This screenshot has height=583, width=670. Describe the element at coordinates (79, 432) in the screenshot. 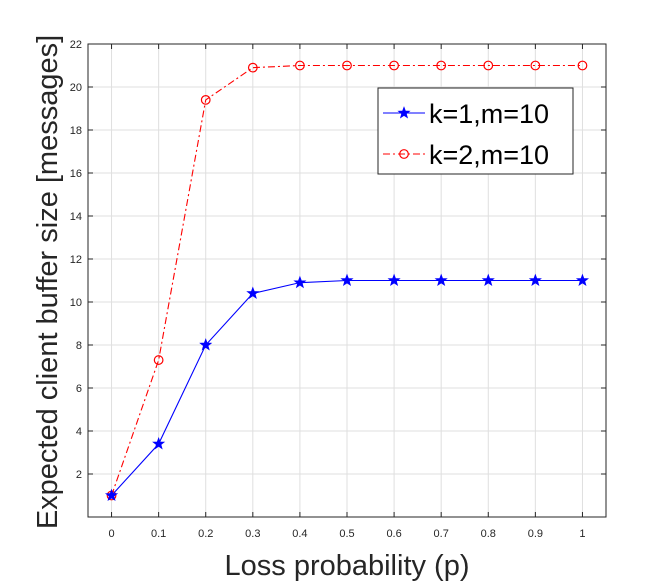

I see `y-tick-label: 4` at that location.